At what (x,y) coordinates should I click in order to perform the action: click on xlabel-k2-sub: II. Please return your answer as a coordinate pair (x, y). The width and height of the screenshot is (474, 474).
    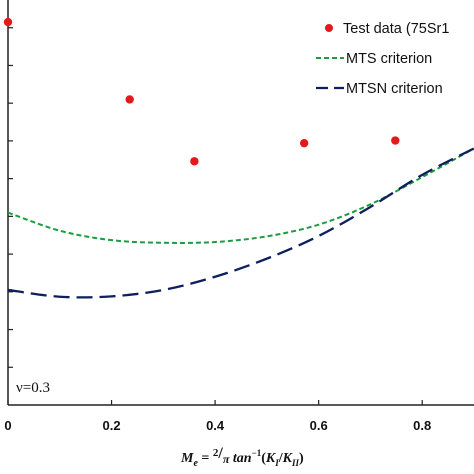
    Looking at the image, I should click on (295, 463).